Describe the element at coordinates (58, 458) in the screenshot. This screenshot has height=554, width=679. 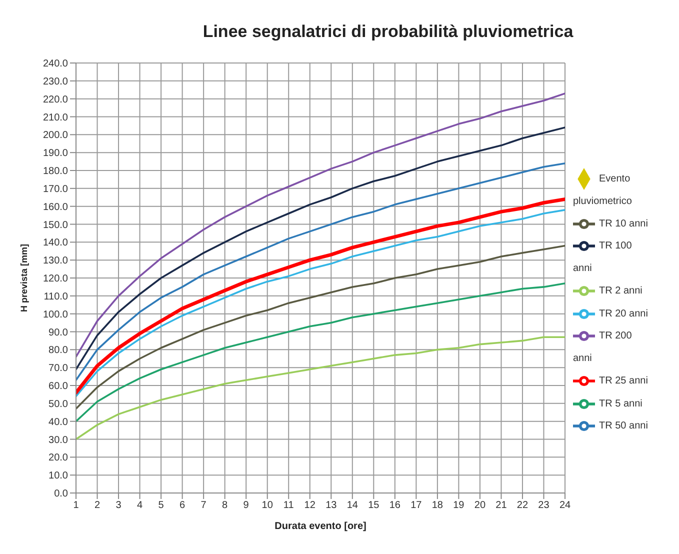
I see `y-tick-label: 20.0` at that location.